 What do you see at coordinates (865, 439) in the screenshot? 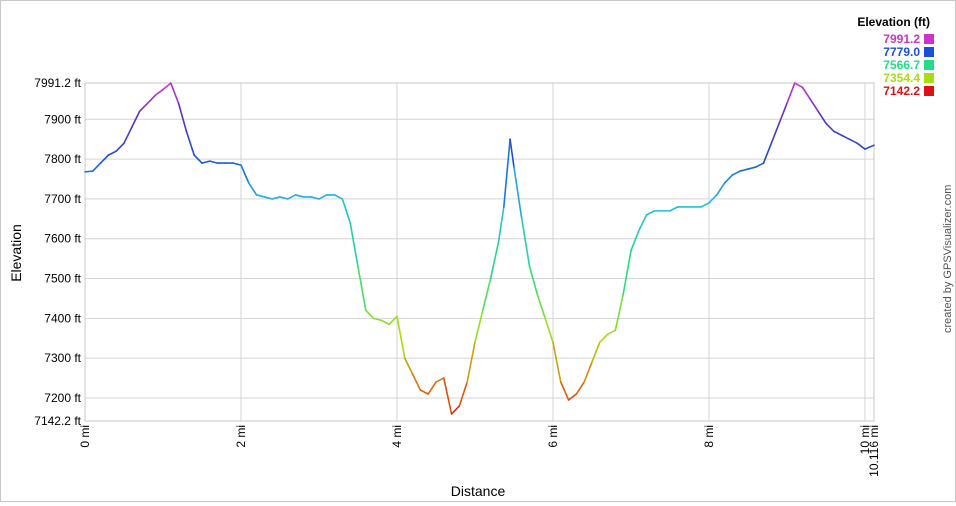
I see `x-tick-label: 10 mi` at bounding box center [865, 439].